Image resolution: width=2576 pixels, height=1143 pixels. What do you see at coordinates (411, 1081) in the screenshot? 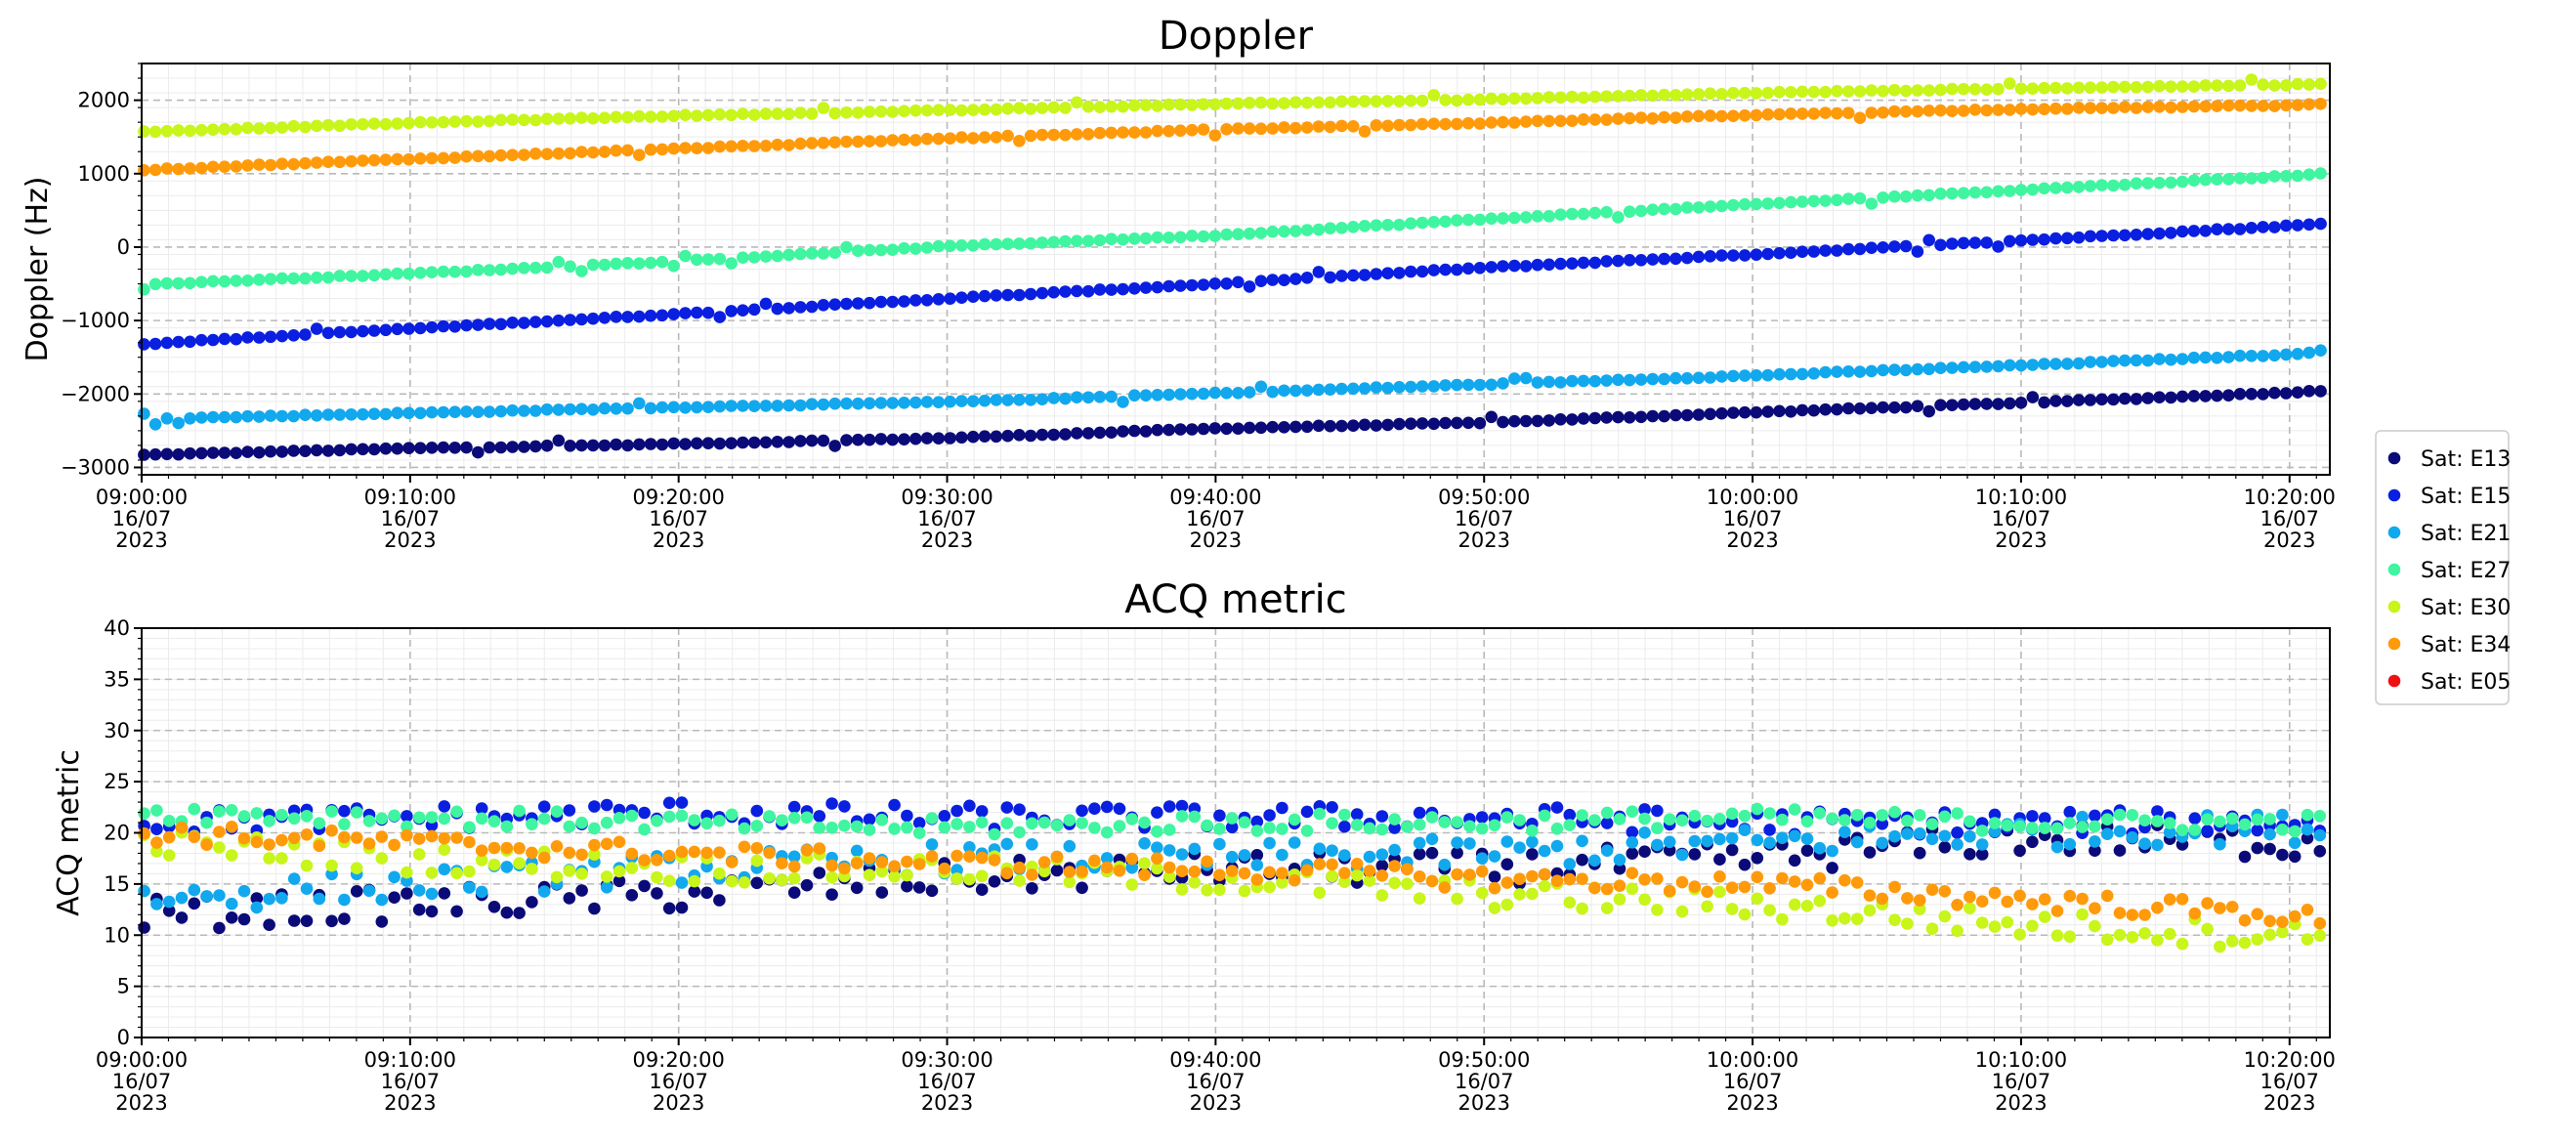
I see `acq-x-tick-label: 16/07` at bounding box center [411, 1081].